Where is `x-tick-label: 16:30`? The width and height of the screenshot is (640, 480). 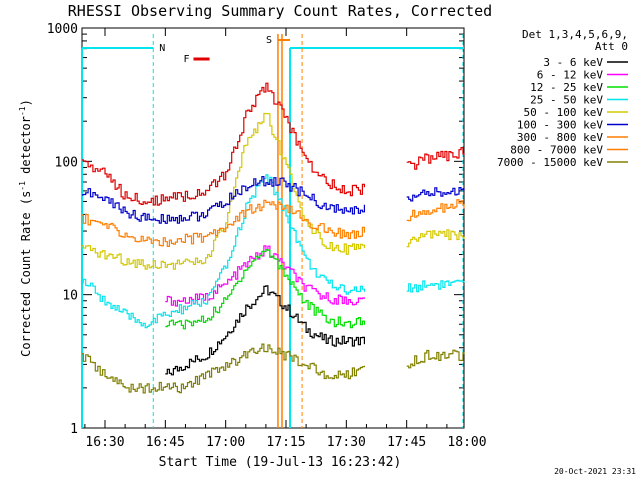
x-tick-label: 16:30 is located at coordinates (104, 442).